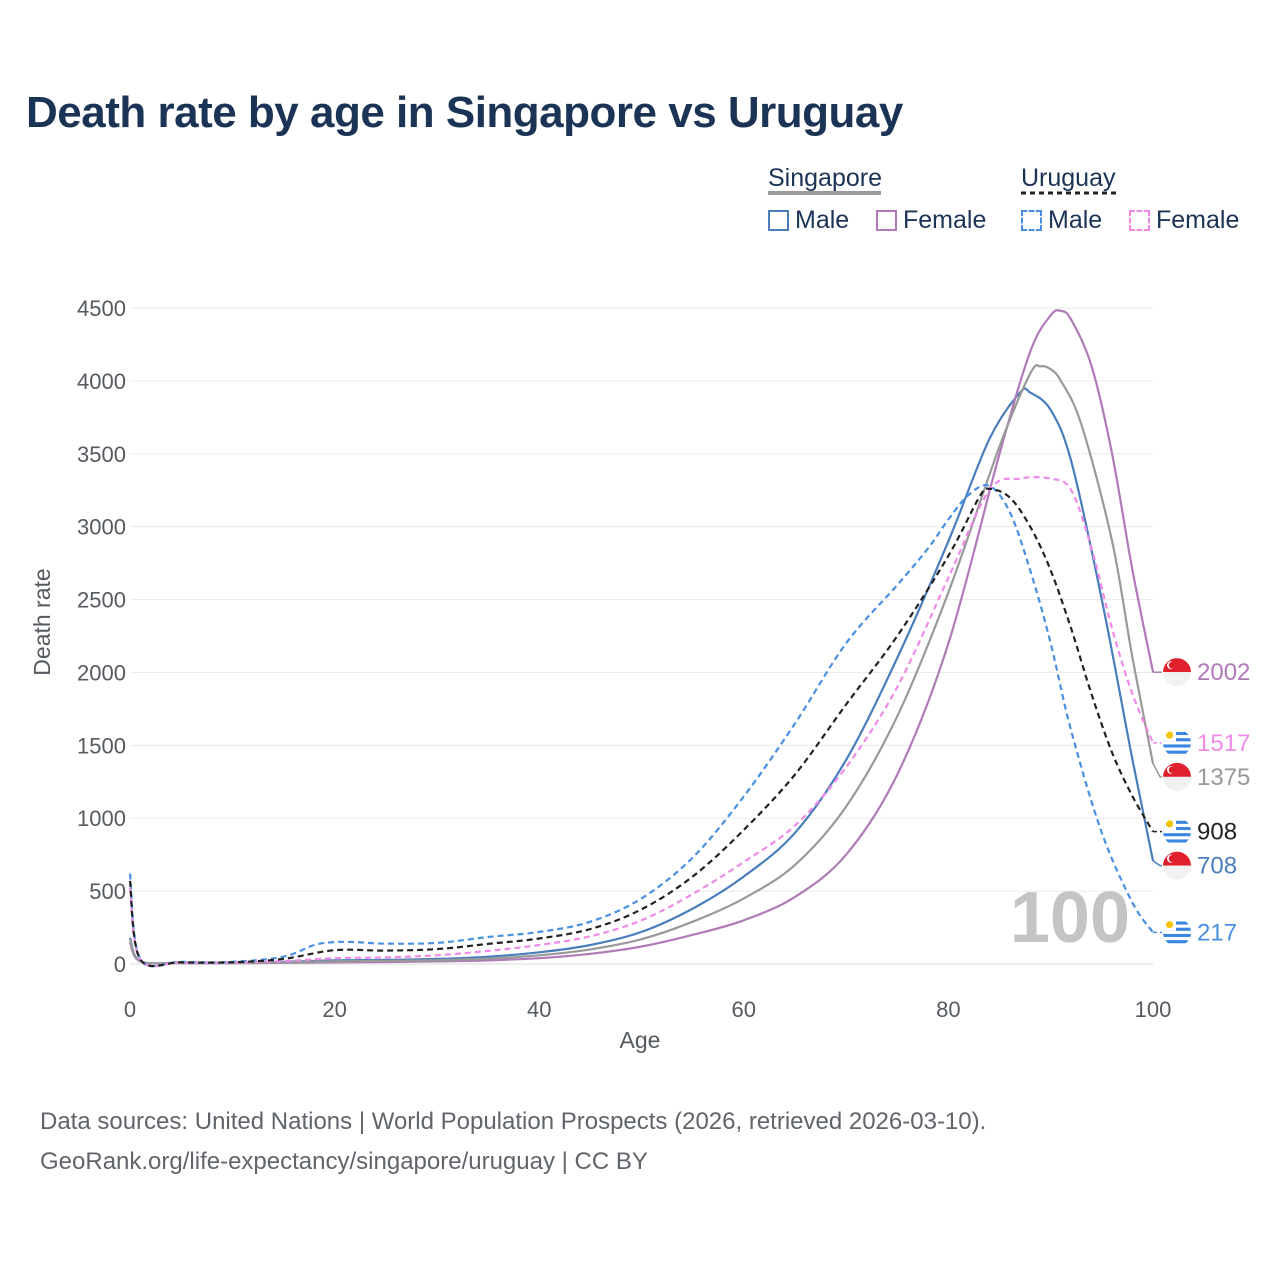 This screenshot has height=1280, width=1280. I want to click on x-tick-label: 100, so click(1153, 1009).